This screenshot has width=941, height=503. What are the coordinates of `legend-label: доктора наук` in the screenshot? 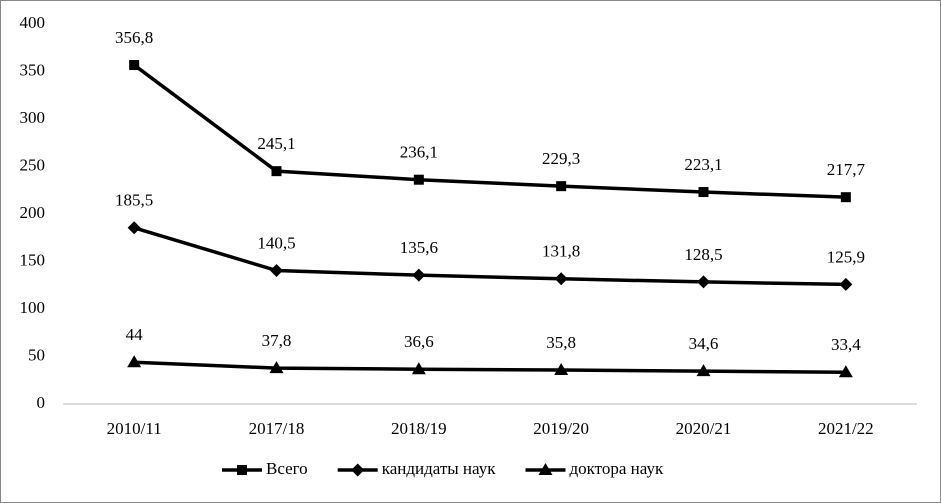 It's located at (616, 468).